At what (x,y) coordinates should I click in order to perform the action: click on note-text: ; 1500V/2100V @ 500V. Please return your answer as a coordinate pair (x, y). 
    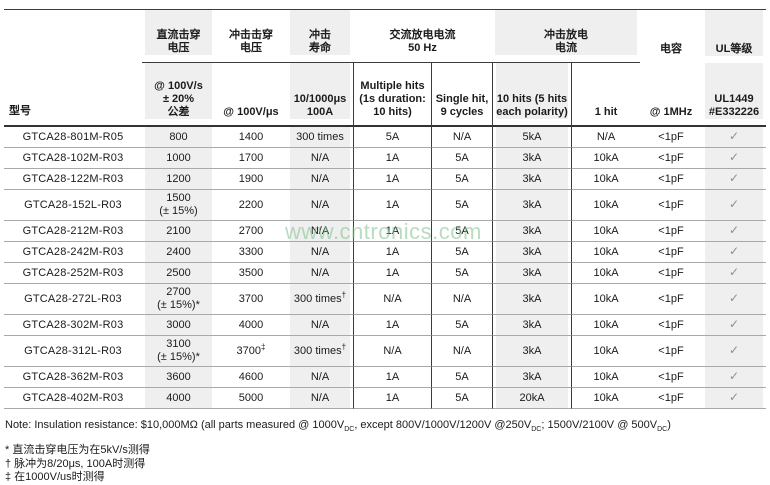
    Looking at the image, I should click on (599, 425).